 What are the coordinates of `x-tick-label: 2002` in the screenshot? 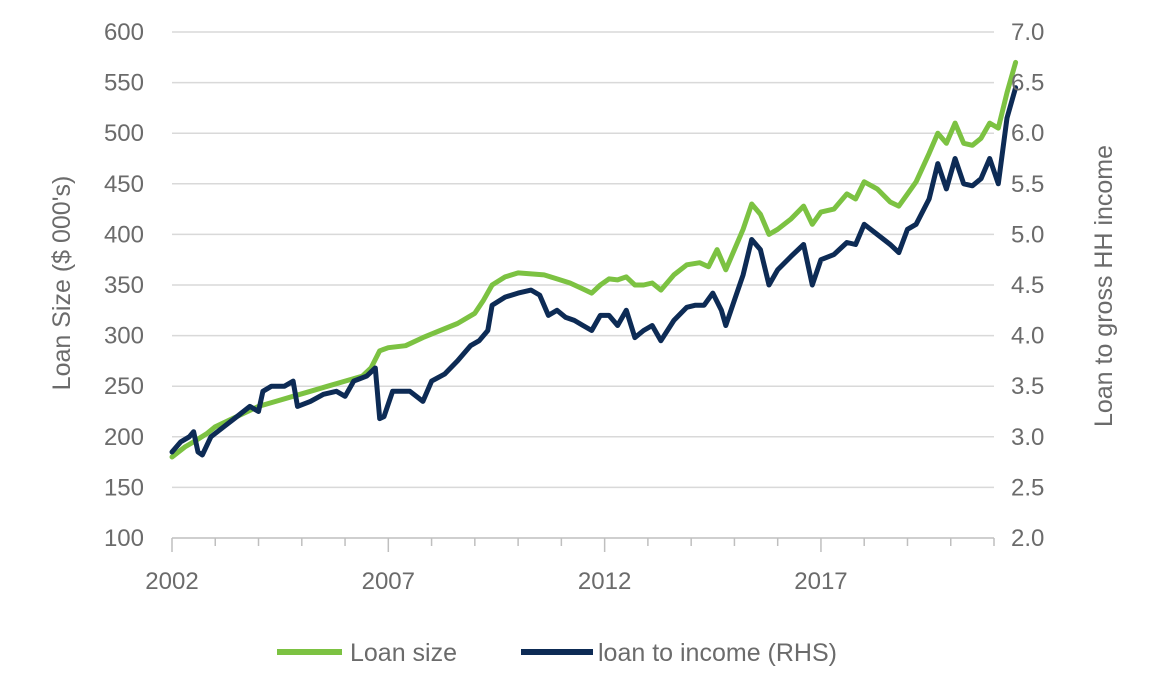 It's located at (171, 581).